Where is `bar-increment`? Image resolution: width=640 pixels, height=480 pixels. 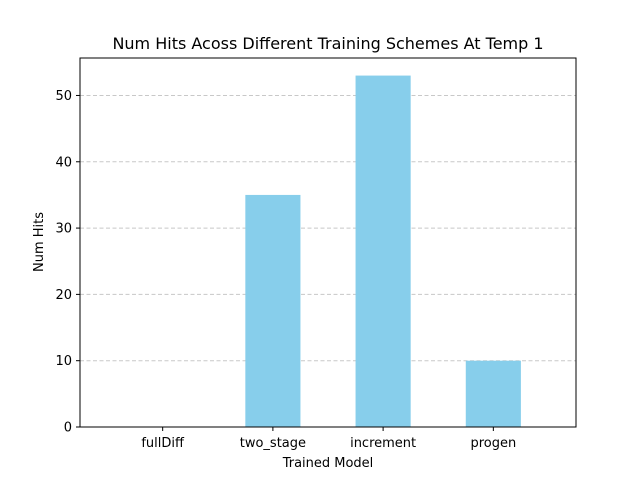 bar-increment is located at coordinates (383, 251).